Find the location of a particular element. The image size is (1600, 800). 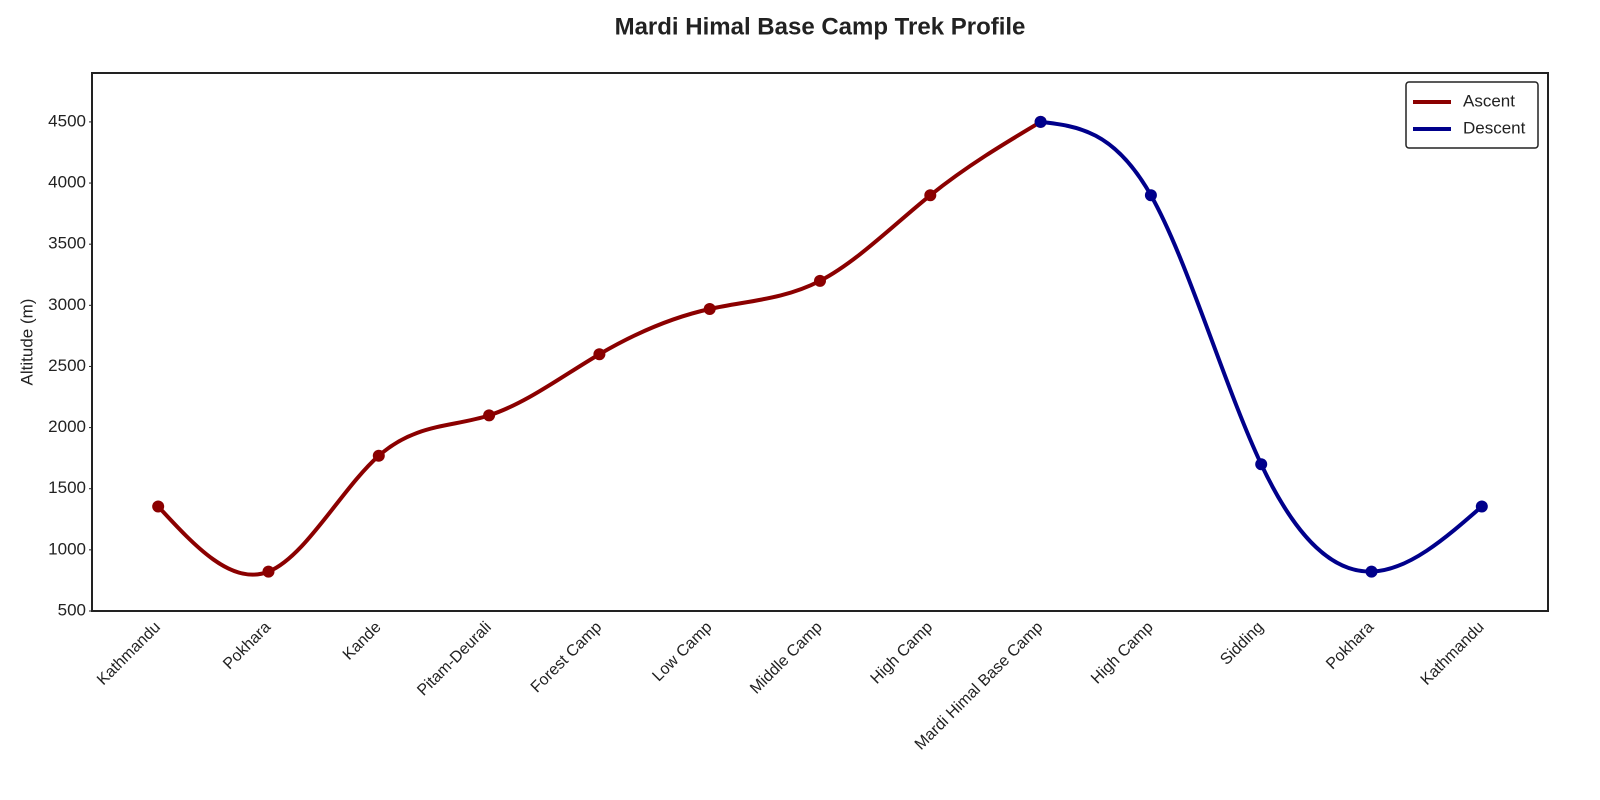

y-tick-label: 1500 is located at coordinates (67, 487).